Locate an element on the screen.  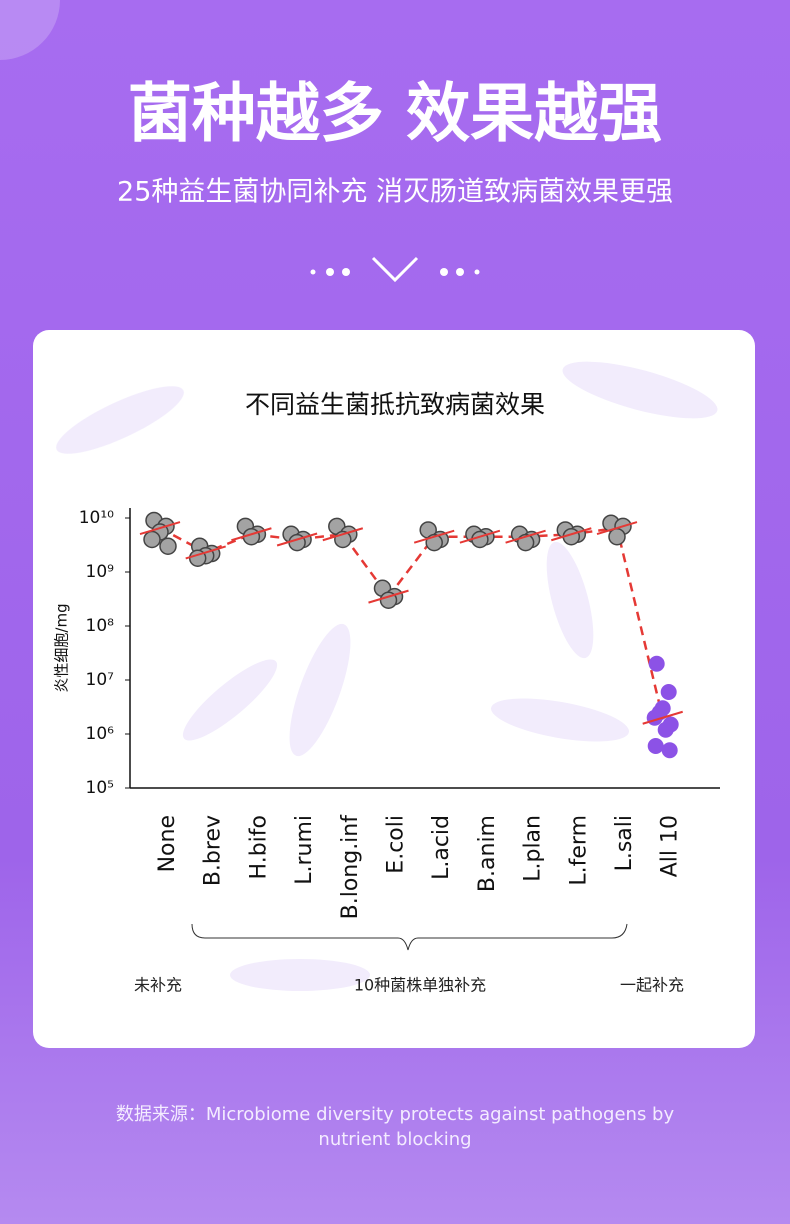
y-tick-label: 10⁶ is located at coordinates (100, 734).